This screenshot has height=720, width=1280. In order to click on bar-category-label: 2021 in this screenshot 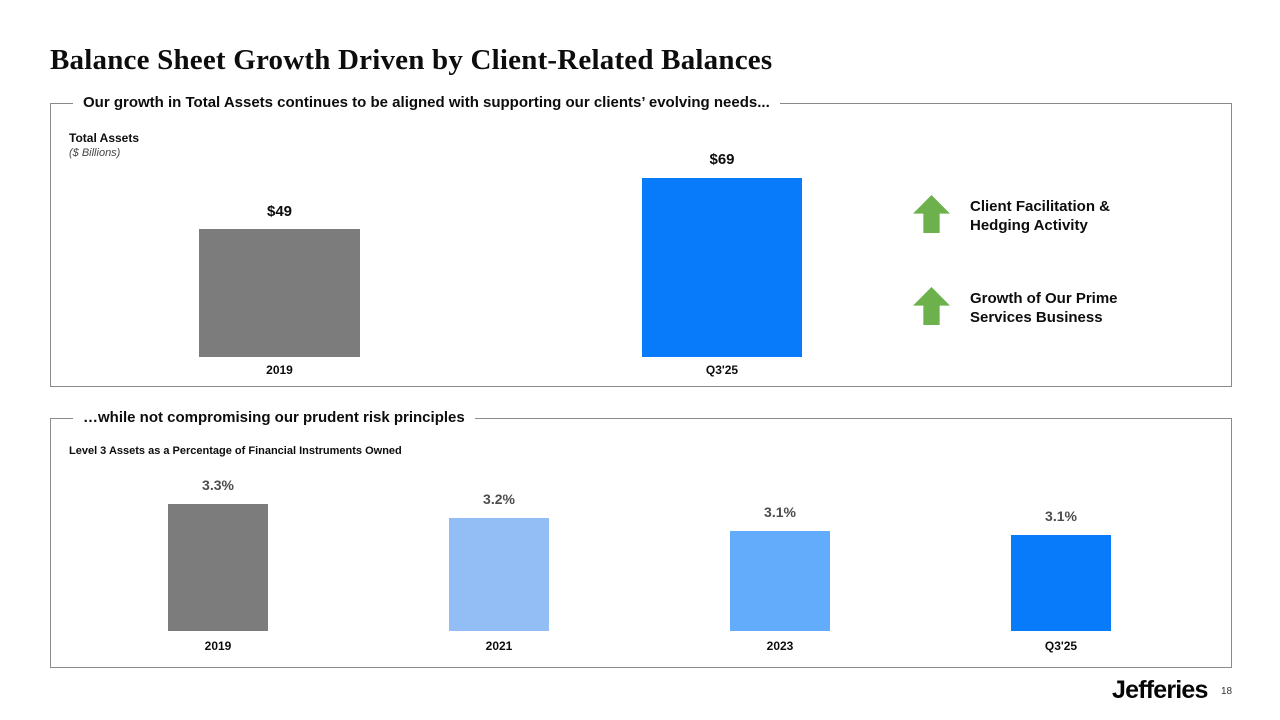, I will do `click(499, 646)`.